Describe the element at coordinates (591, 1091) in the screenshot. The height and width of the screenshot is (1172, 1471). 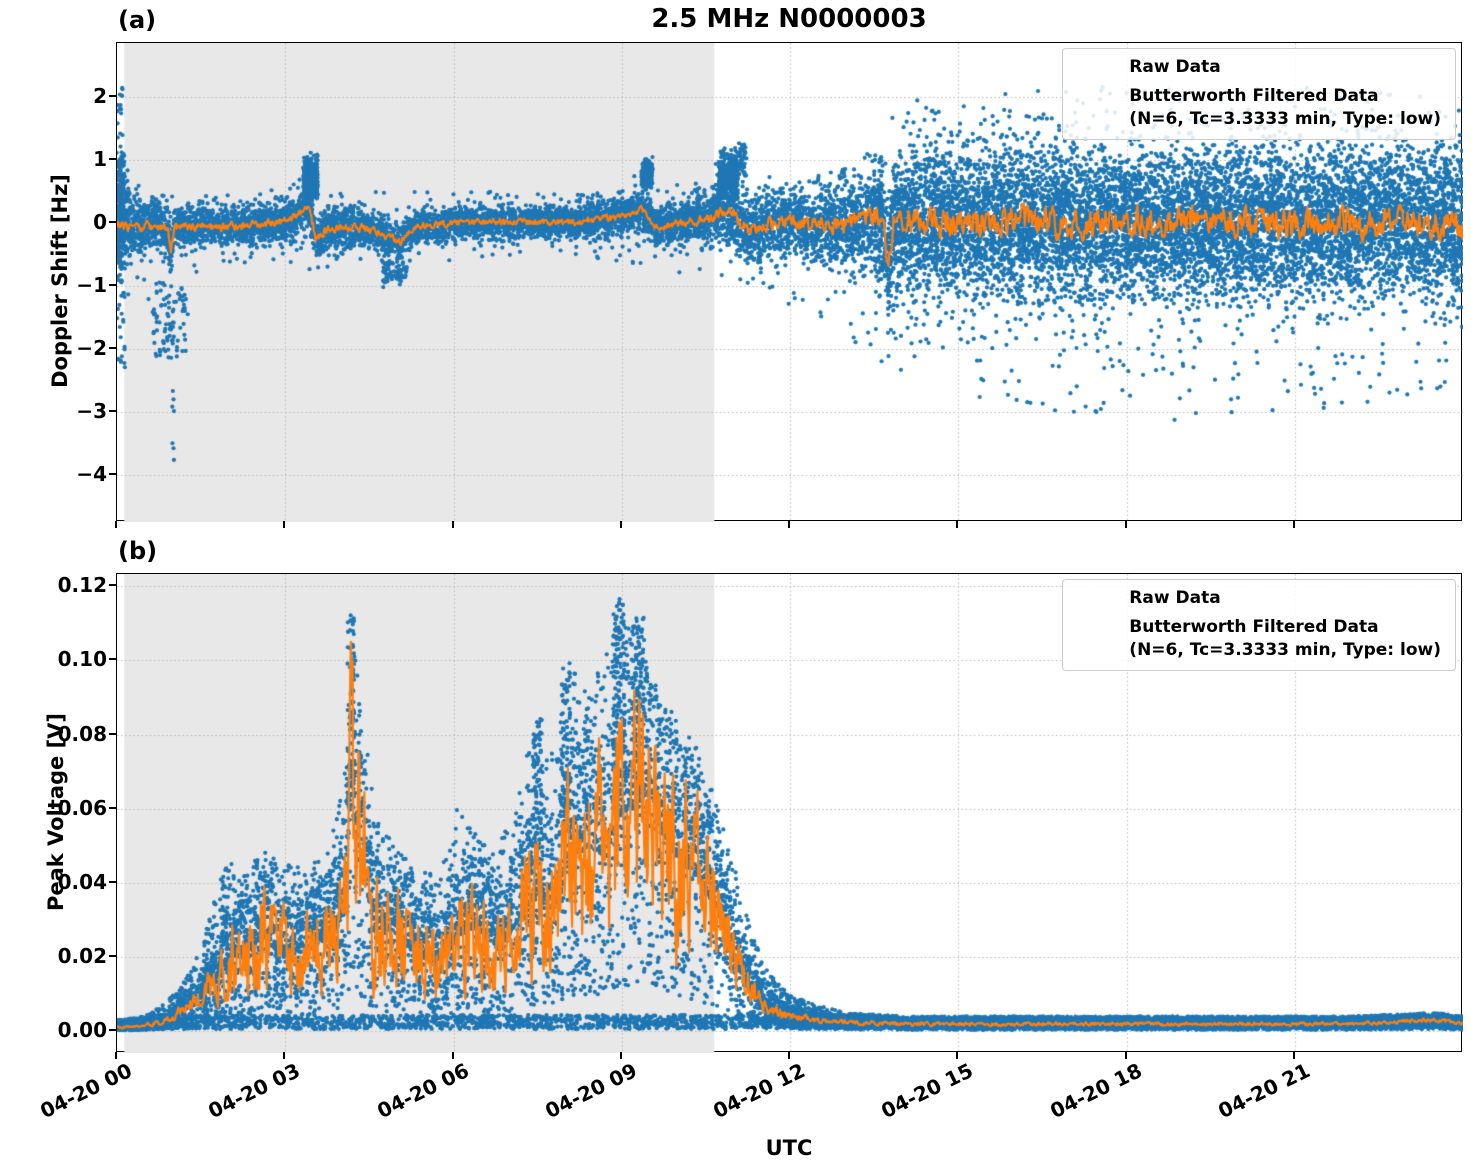
I see `x-tick-label: 04-20 09` at that location.